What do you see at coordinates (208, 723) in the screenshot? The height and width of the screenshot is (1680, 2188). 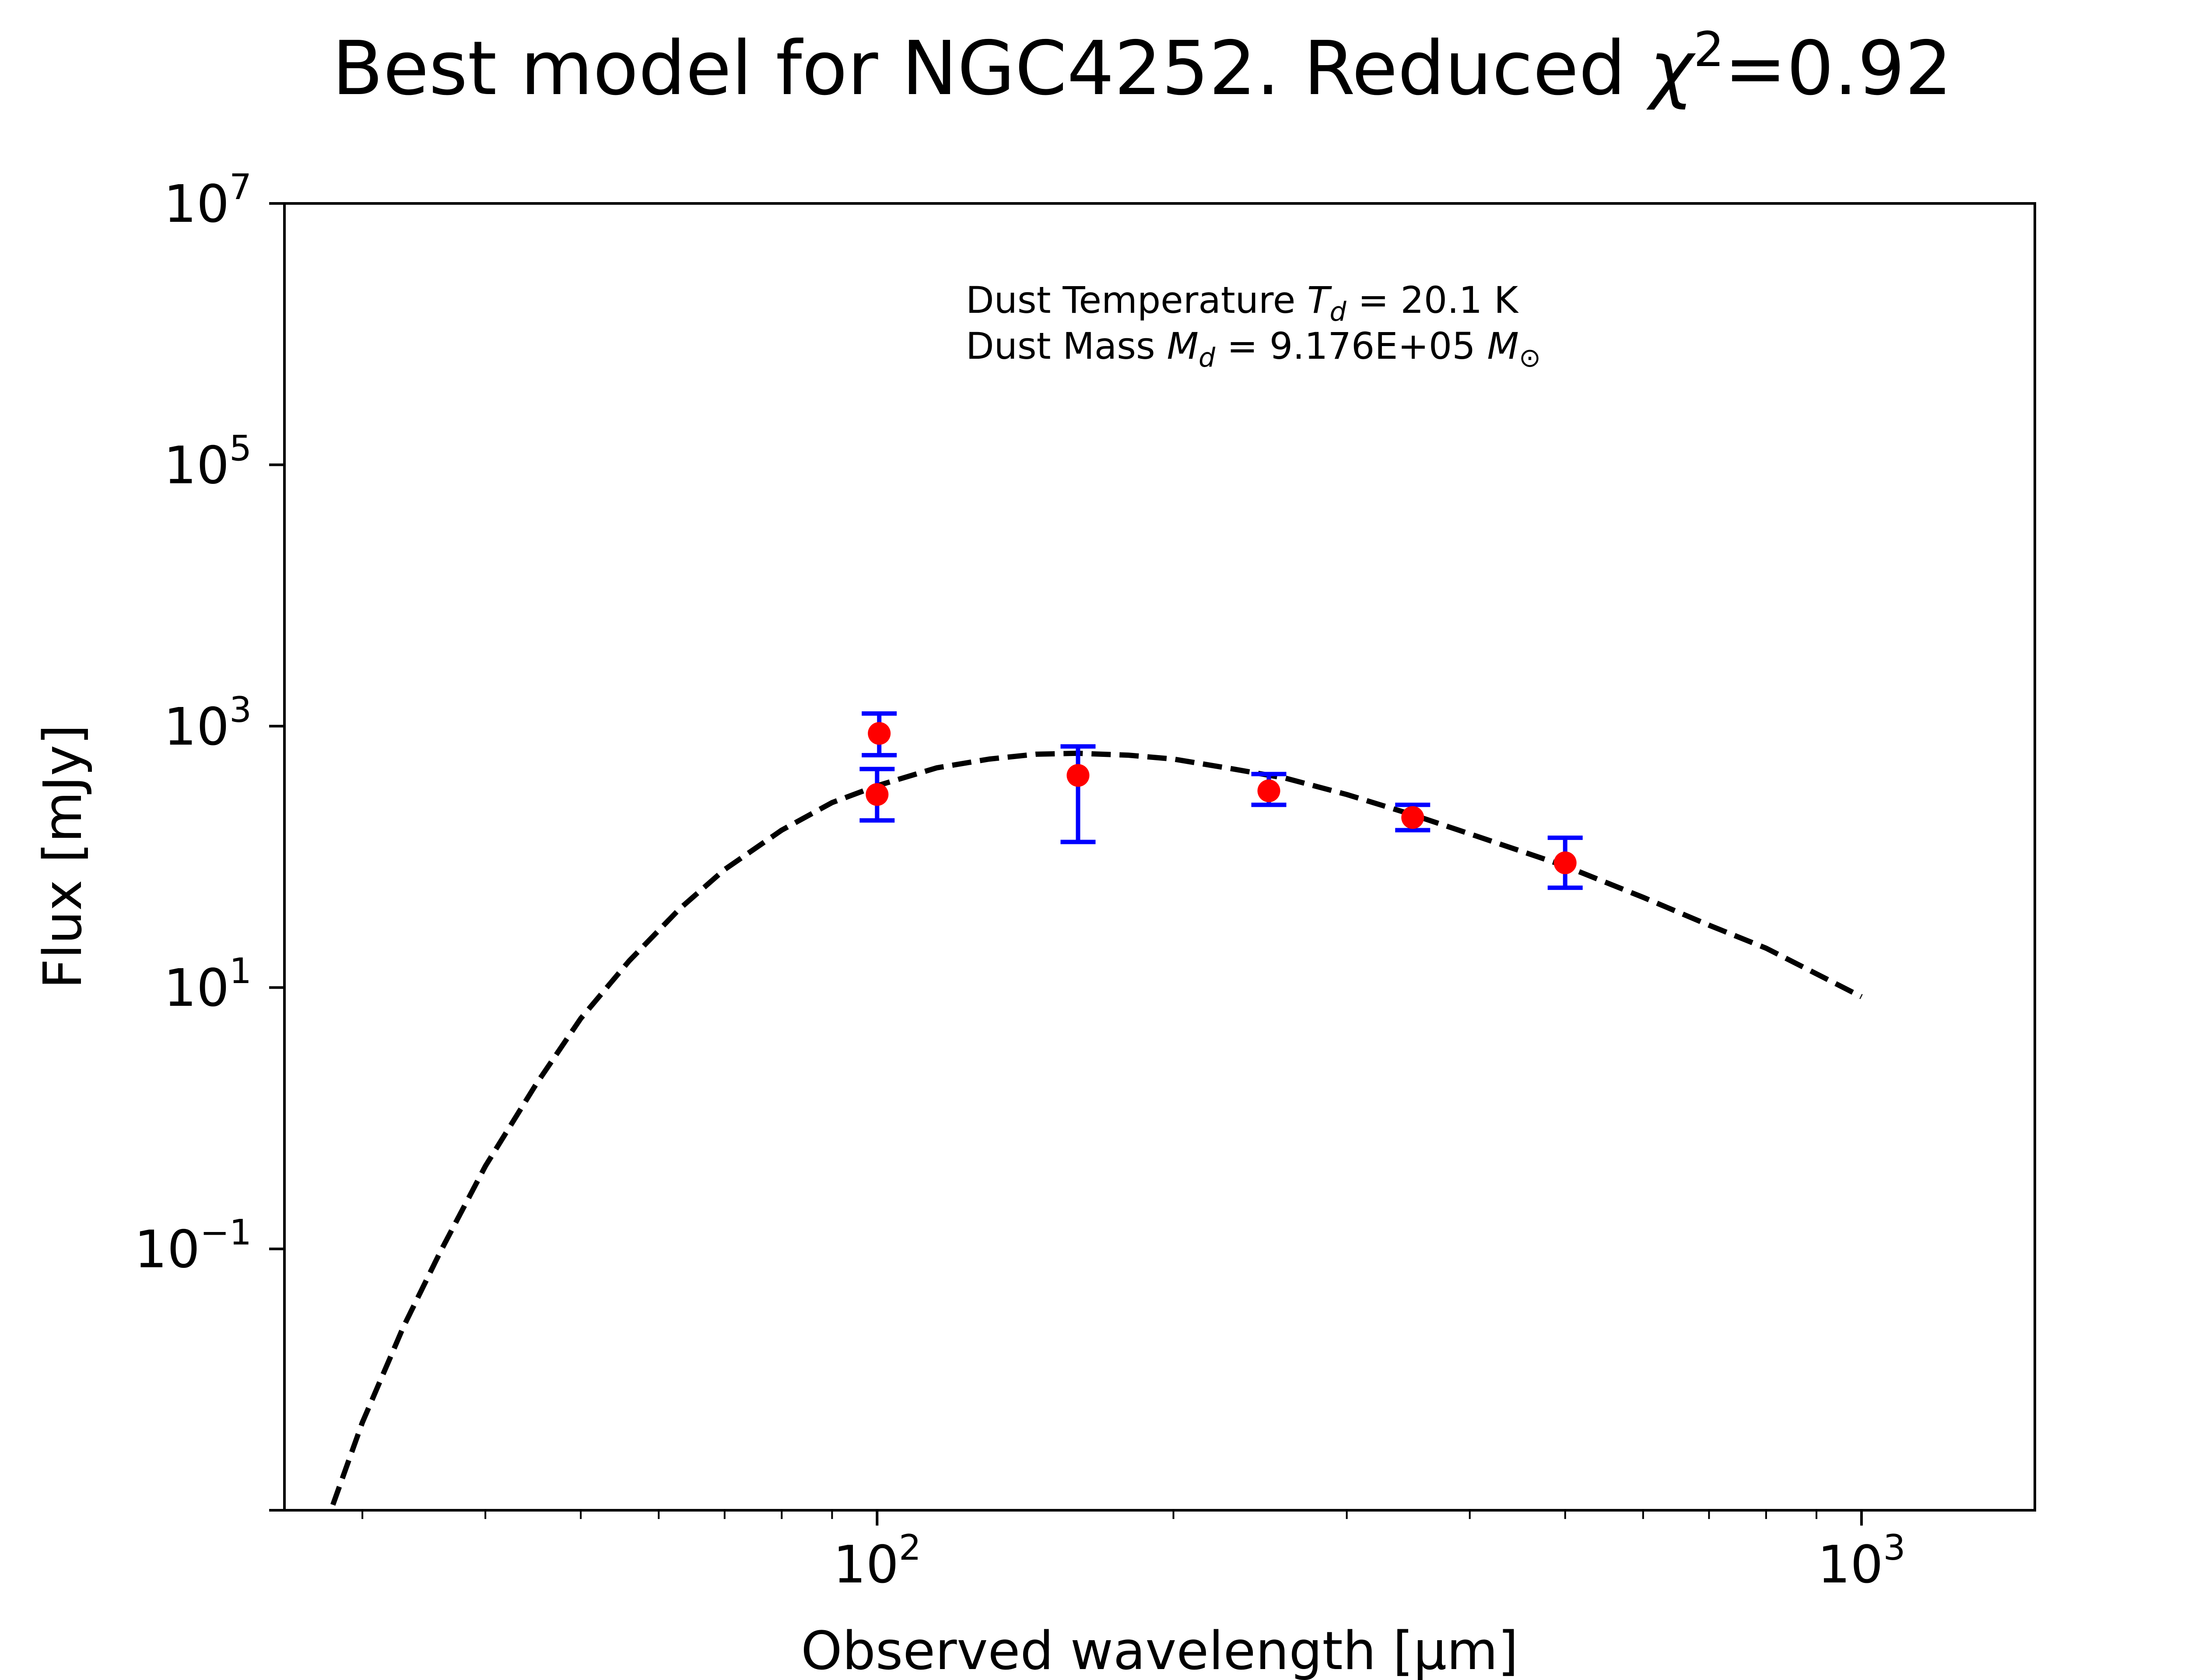 I see `y-tick-label: 10³` at bounding box center [208, 723].